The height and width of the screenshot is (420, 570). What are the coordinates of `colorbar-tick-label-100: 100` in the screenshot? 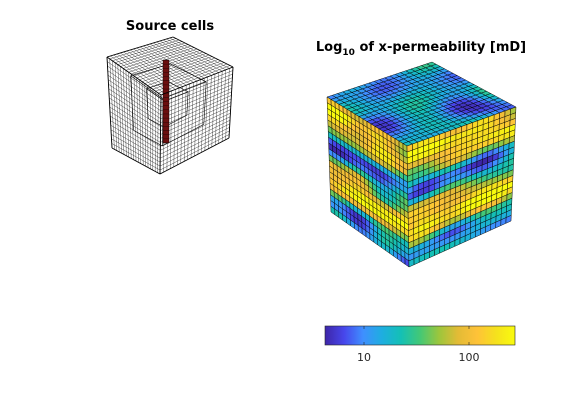 It's located at (469, 357).